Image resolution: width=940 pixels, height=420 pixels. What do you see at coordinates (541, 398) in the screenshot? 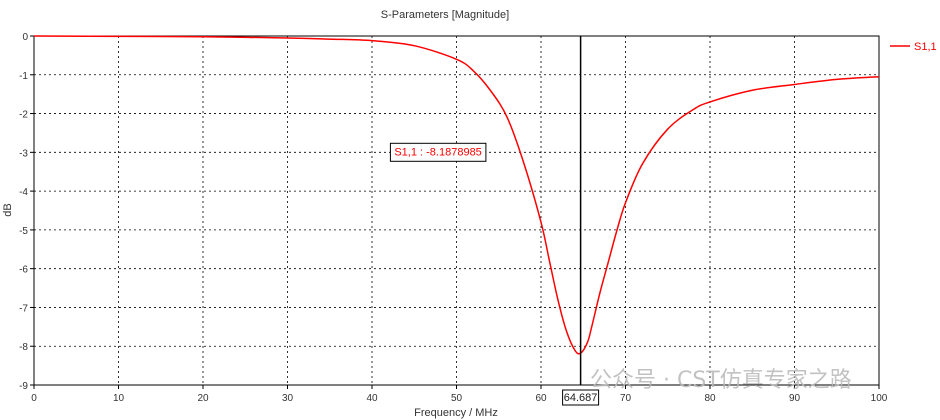
I see `x-tick-label-6: 60` at bounding box center [541, 398].